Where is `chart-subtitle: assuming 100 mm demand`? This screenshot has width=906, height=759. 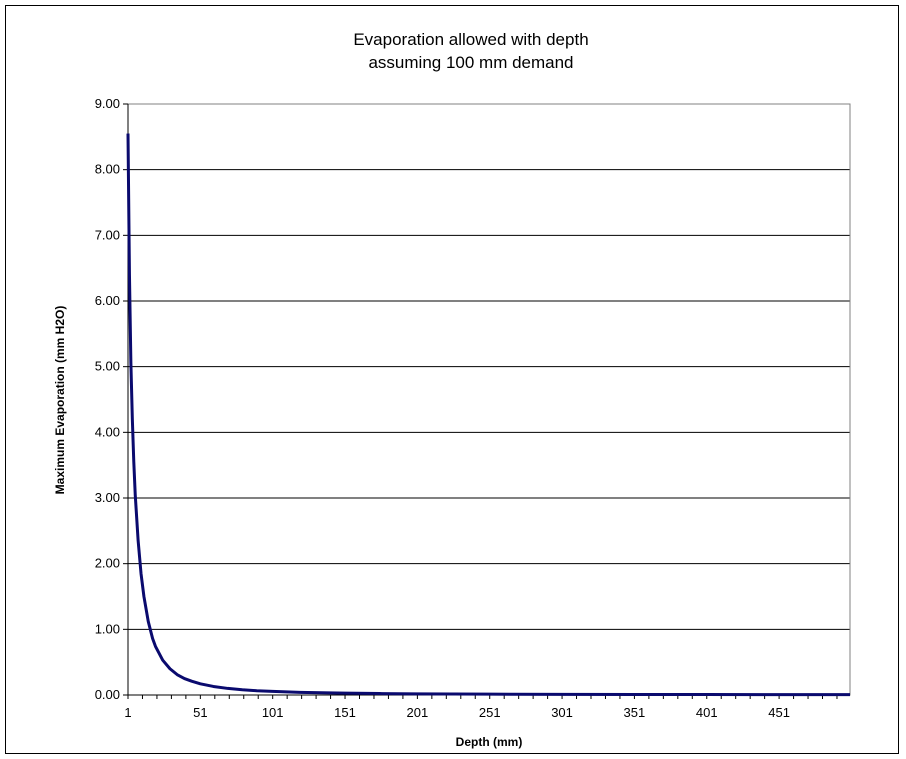
chart-subtitle: assuming 100 mm demand is located at coordinates (470, 62).